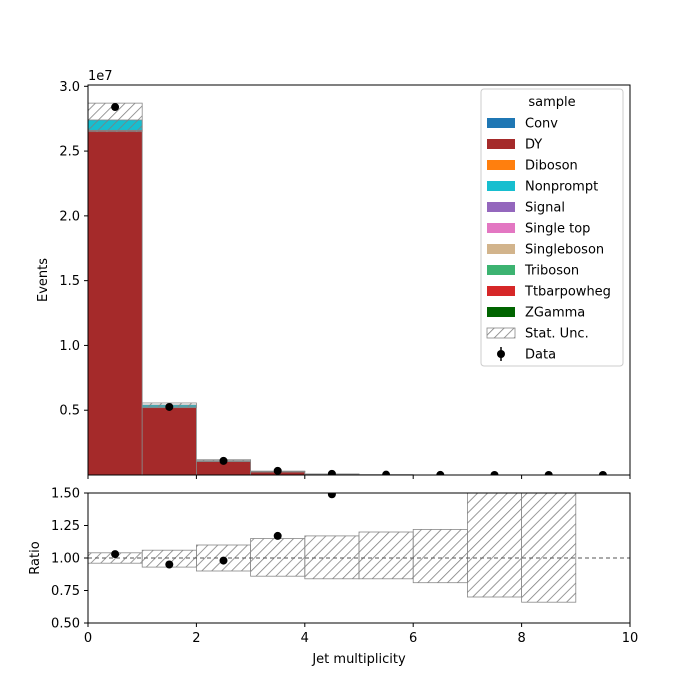 The width and height of the screenshot is (700, 700). What do you see at coordinates (541, 124) in the screenshot?
I see `legend-label-conv: Conv` at bounding box center [541, 124].